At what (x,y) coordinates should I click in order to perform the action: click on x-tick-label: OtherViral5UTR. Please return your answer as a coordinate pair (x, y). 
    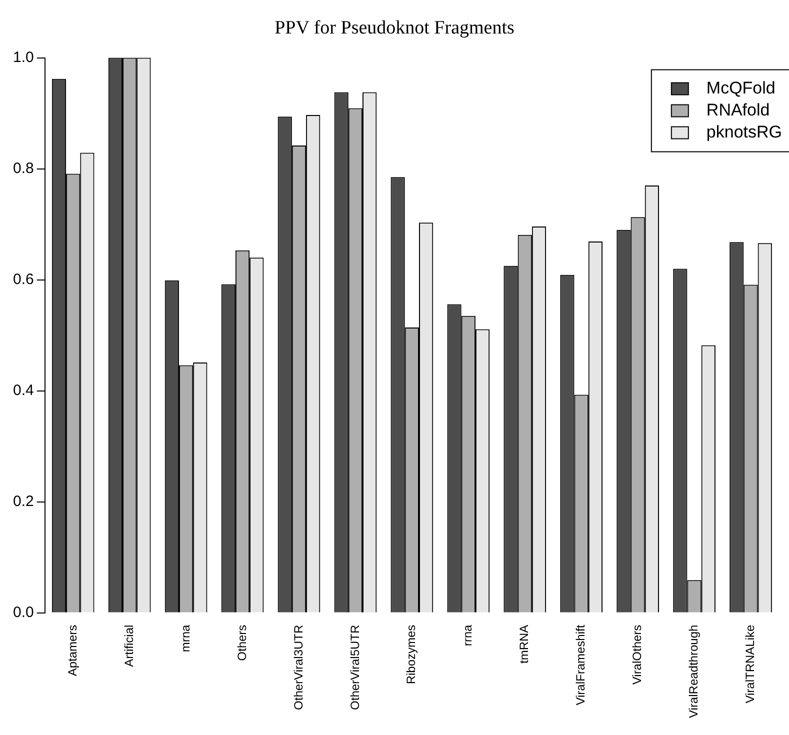
    Looking at the image, I should click on (355, 667).